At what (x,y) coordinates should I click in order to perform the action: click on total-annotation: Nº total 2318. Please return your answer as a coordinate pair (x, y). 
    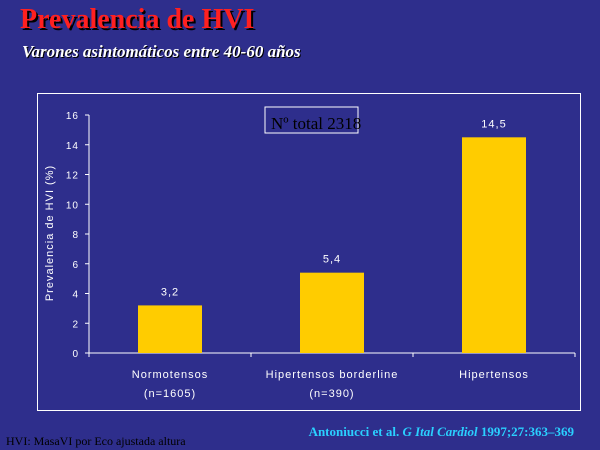
    Looking at the image, I should click on (312, 120).